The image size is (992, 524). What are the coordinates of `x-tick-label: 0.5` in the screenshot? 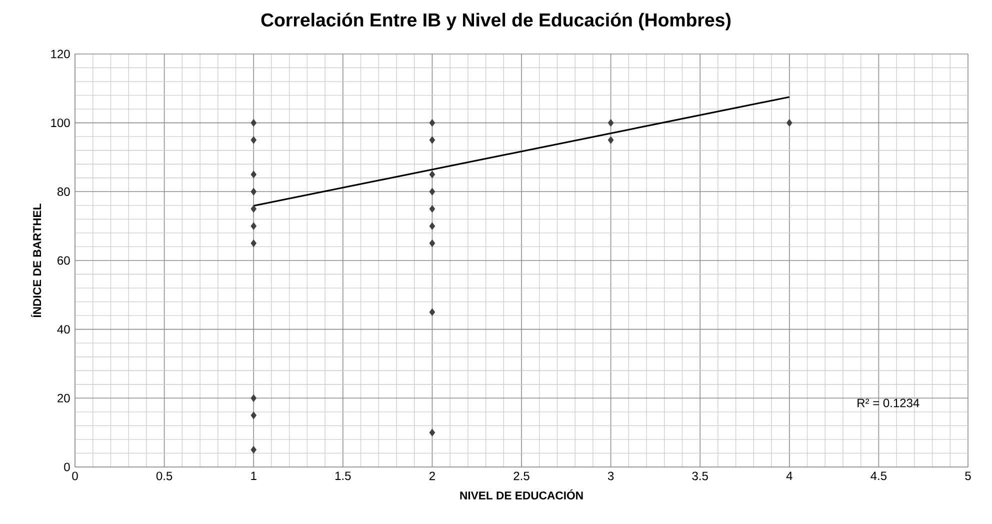 It's located at (164, 476).